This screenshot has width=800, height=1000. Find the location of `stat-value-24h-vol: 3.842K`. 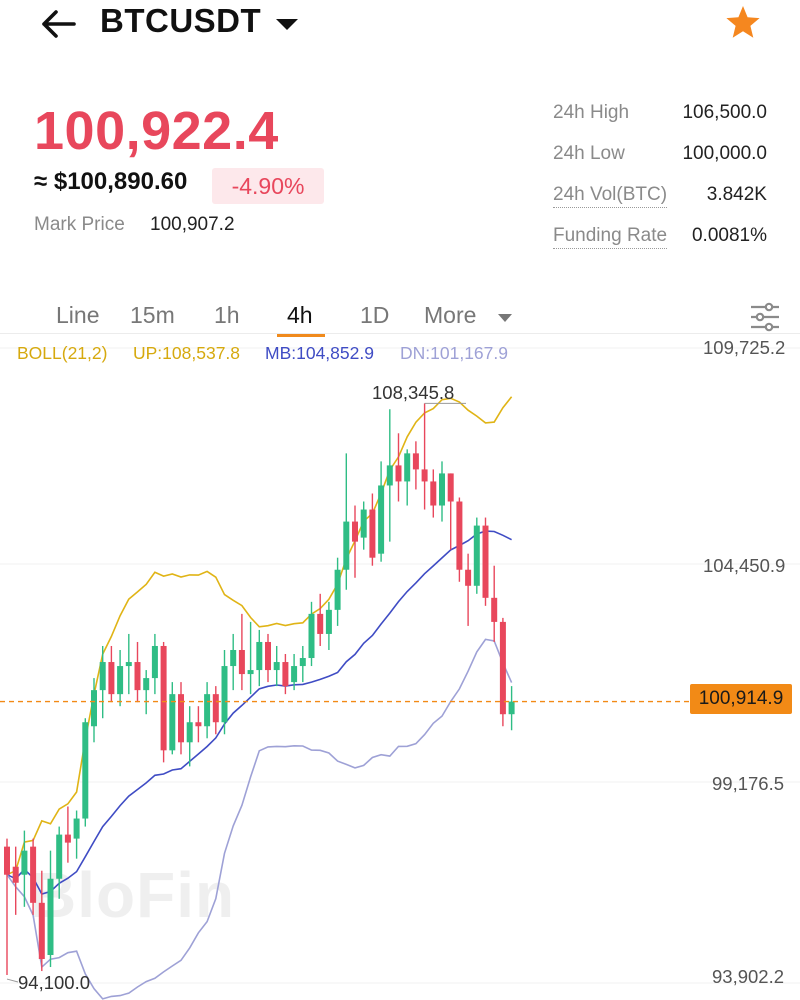

stat-value-24h-vol: 3.842K is located at coordinates (736, 194).